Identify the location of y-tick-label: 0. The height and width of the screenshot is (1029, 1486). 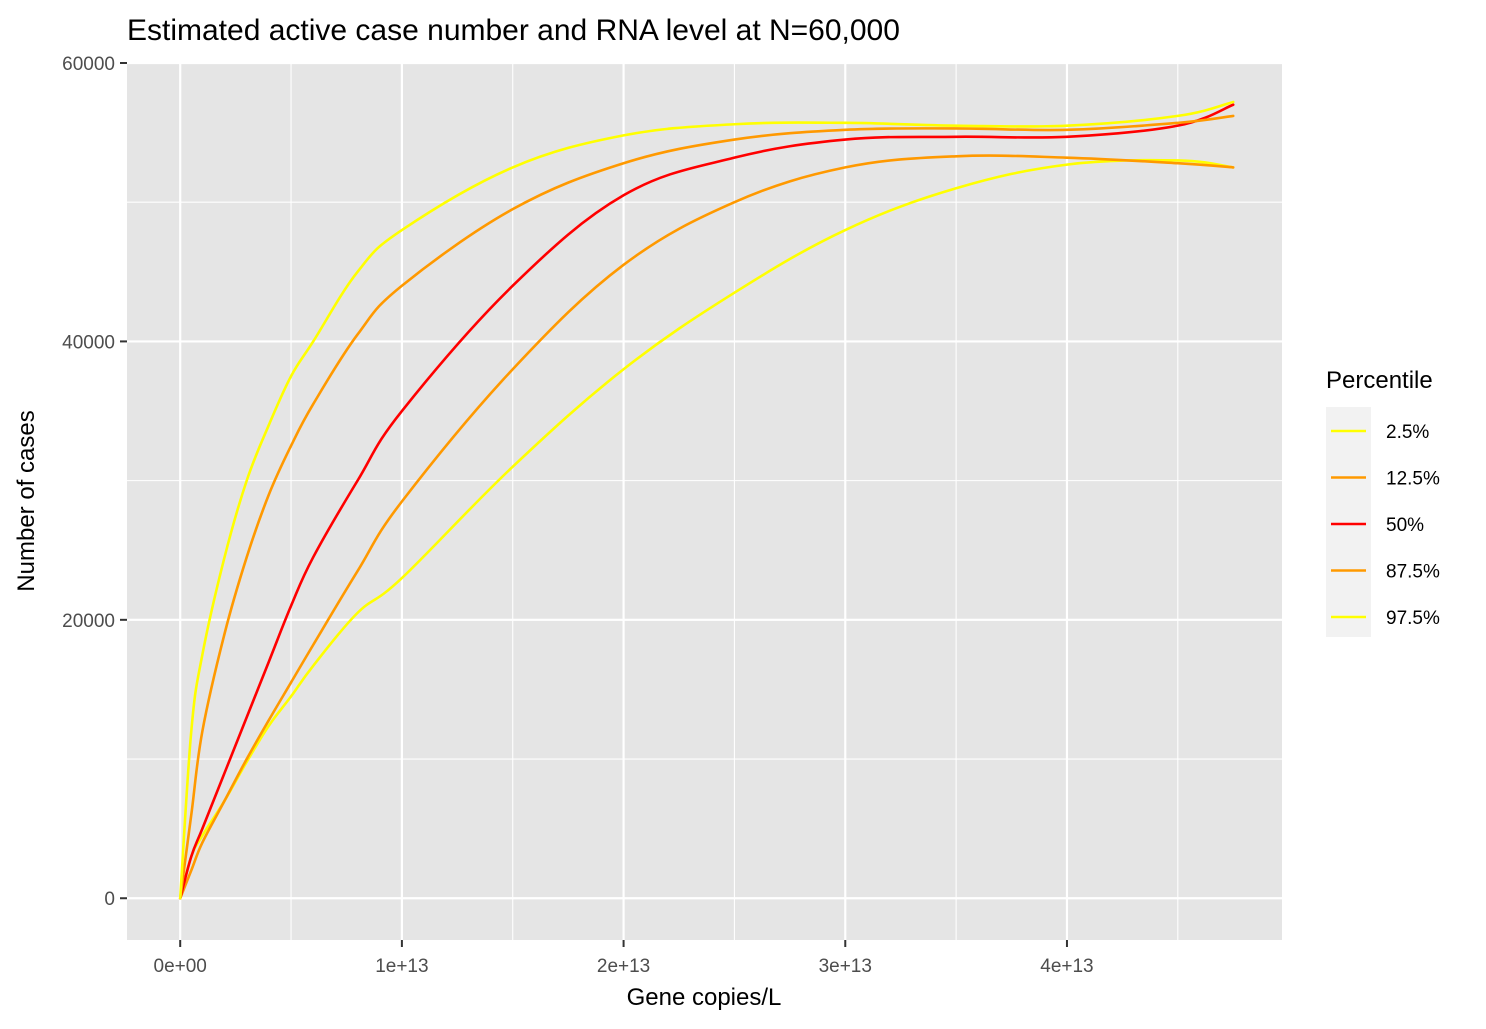
(109, 899).